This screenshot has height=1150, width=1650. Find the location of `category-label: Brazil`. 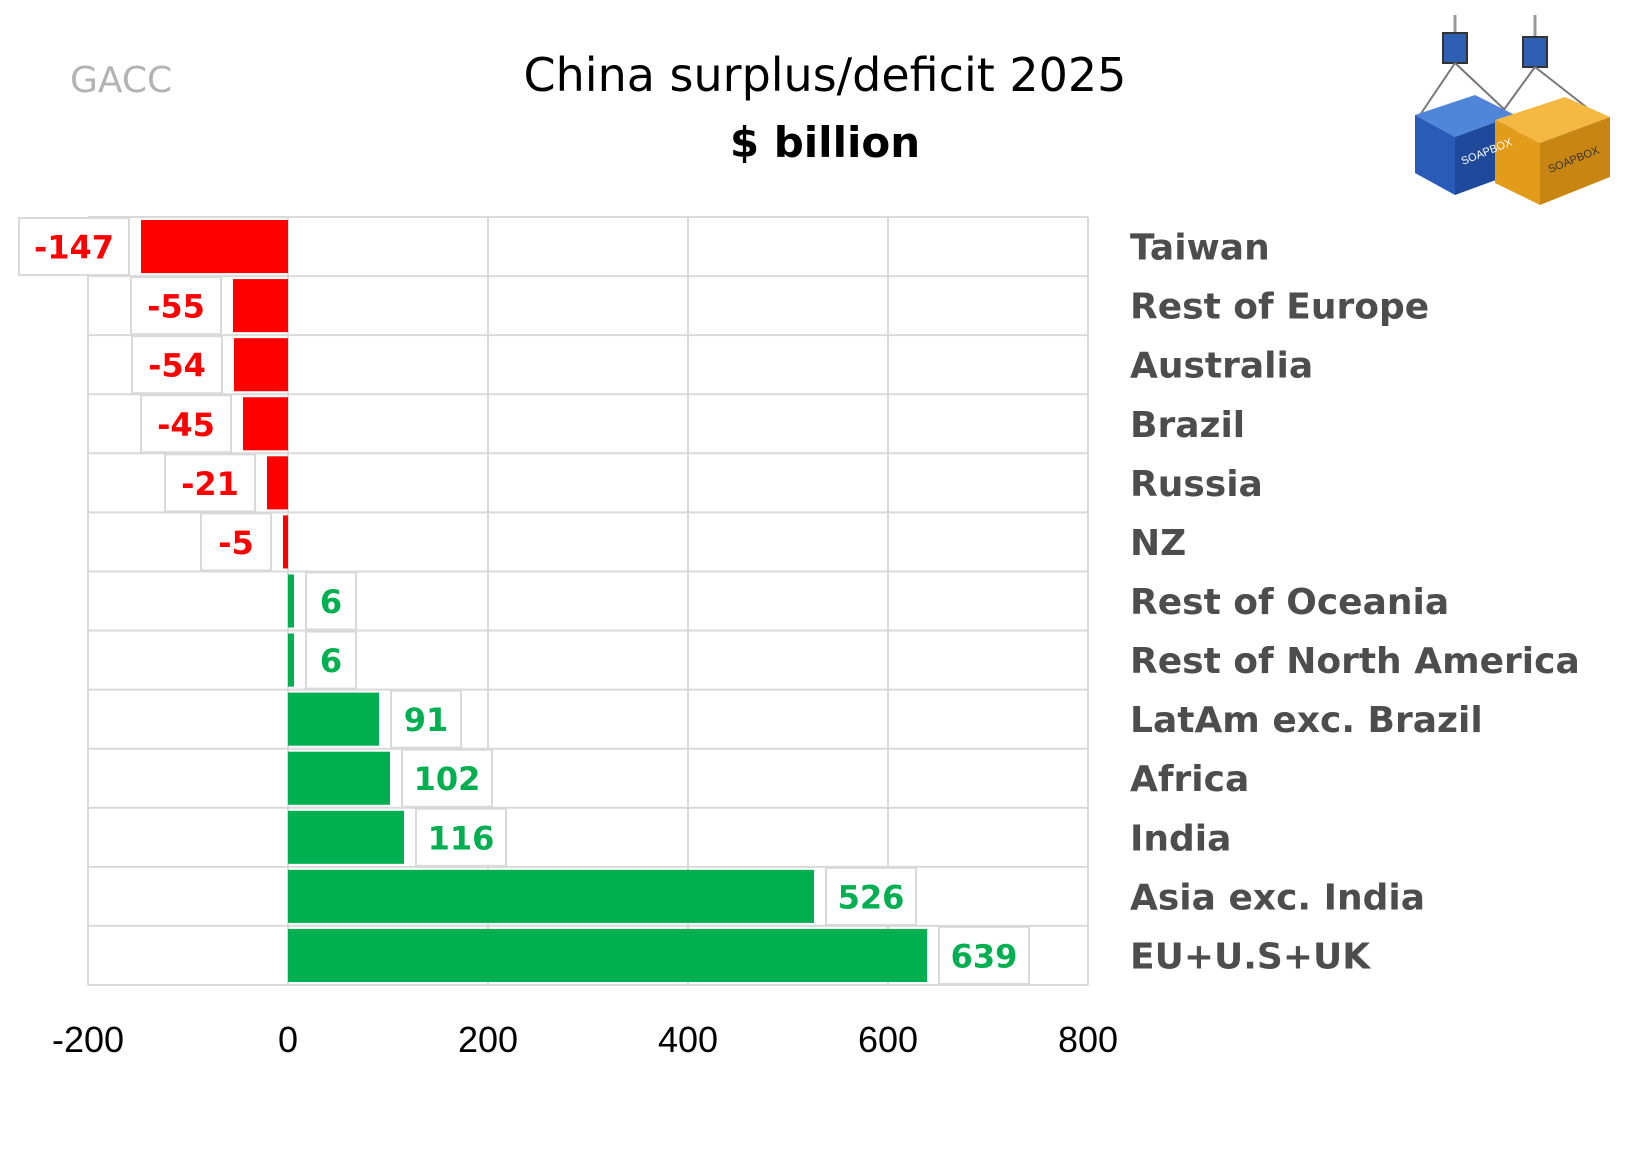

category-label: Brazil is located at coordinates (1187, 425).